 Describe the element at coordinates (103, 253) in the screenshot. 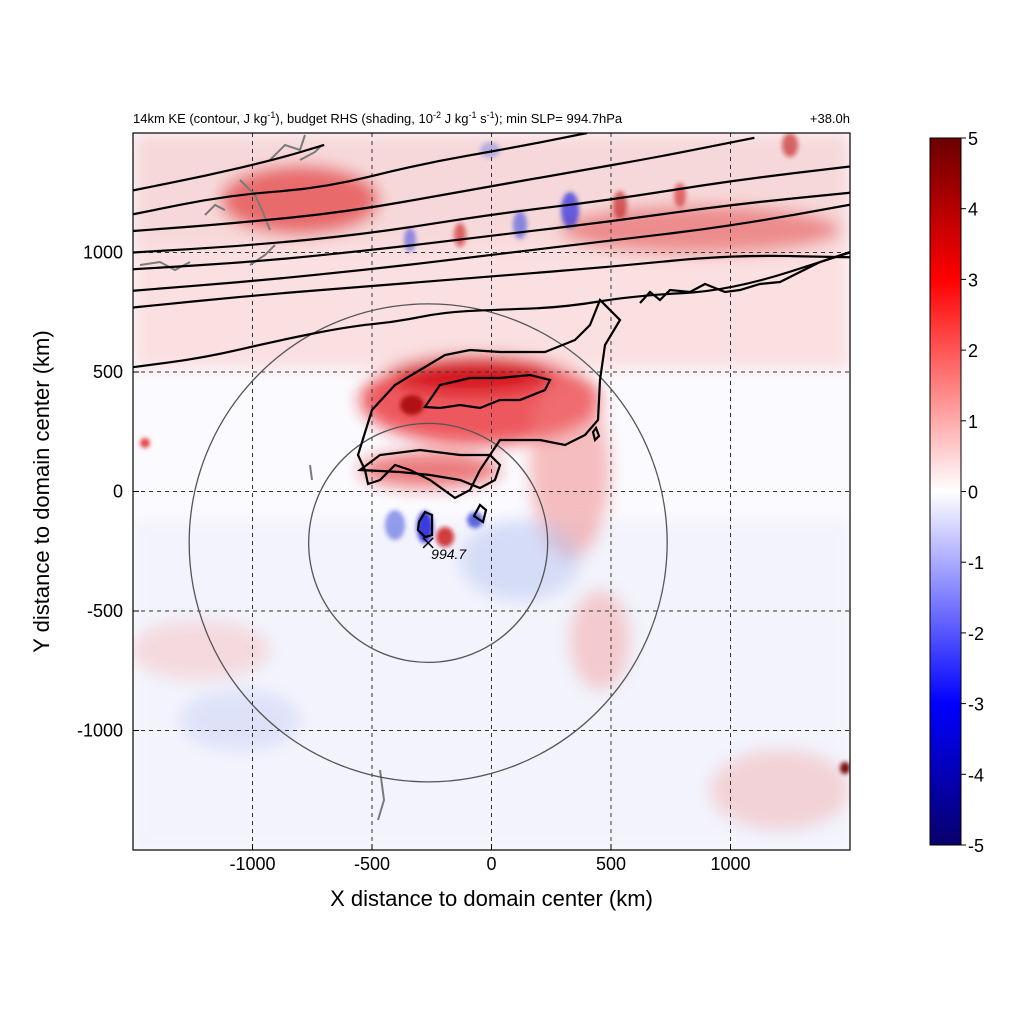

I see `y-tick-label: 1000` at that location.